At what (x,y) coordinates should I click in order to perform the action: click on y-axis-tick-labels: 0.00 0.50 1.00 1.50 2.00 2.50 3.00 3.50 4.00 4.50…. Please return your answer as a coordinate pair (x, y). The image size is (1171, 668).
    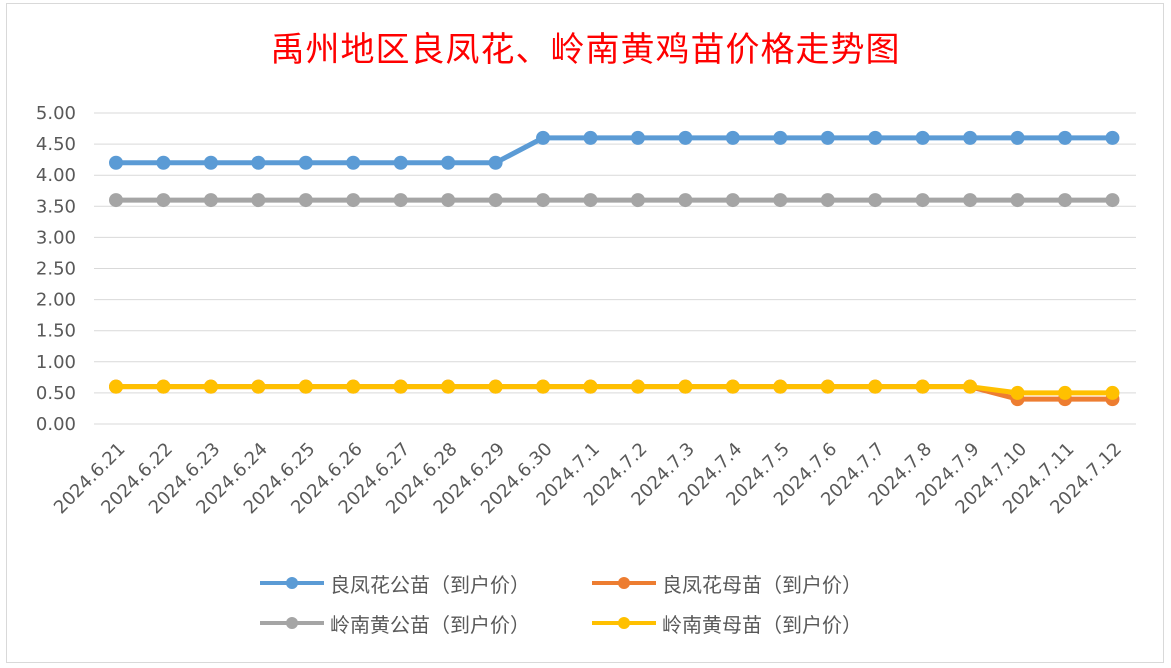
    Looking at the image, I should click on (56, 269).